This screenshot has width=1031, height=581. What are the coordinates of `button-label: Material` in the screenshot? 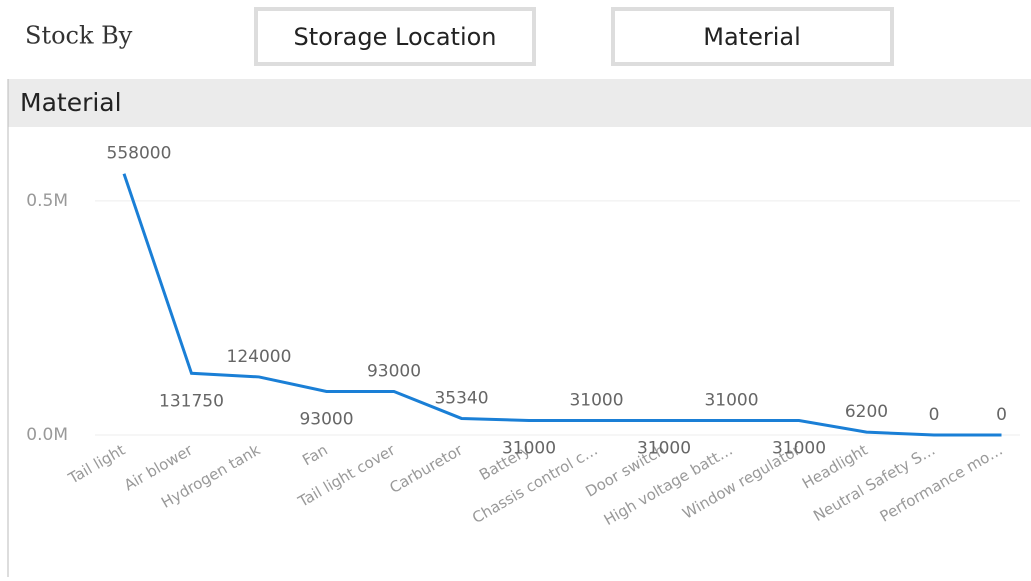 It's located at (752, 37).